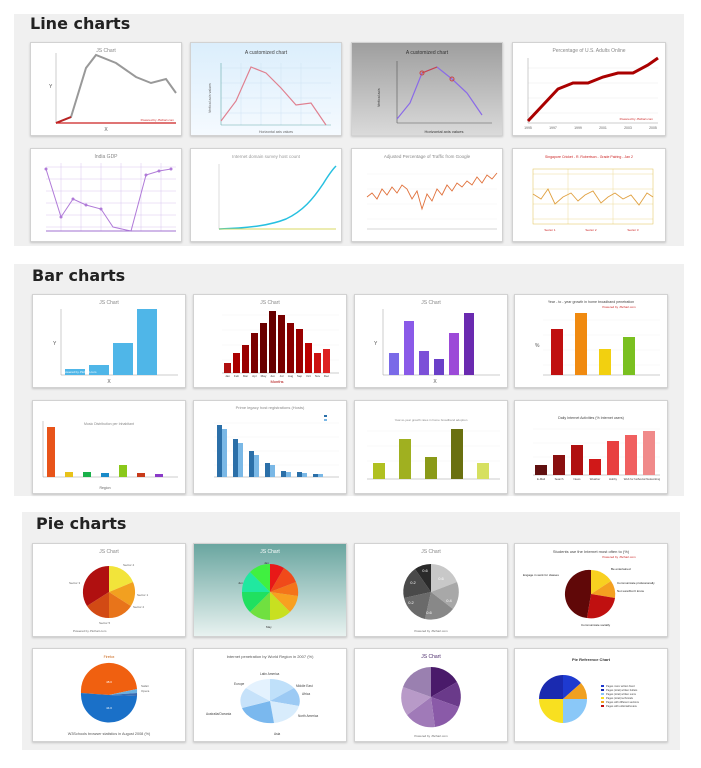 Image resolution: width=701 pixels, height=768 pixels. What do you see at coordinates (379, 97) in the screenshot?
I see `y-axis-label: Vertical axis` at bounding box center [379, 97].